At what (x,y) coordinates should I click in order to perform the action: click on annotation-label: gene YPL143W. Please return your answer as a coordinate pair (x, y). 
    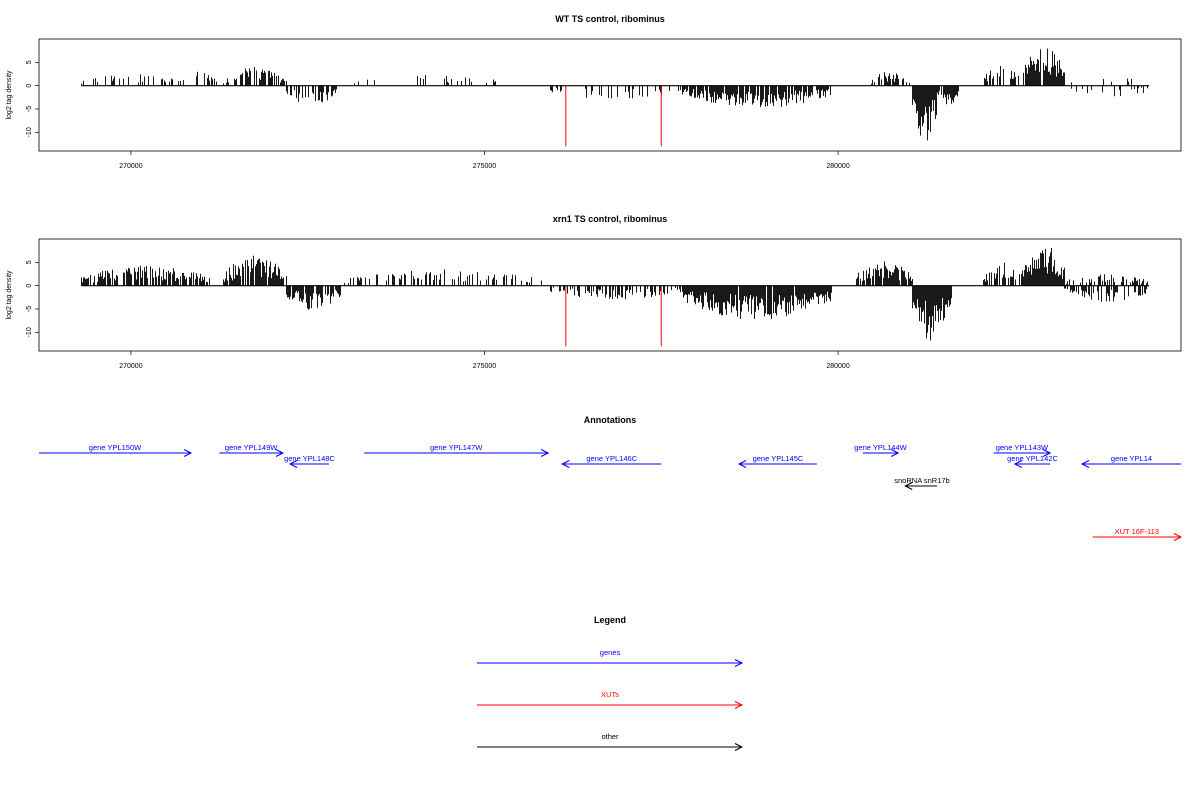
    Looking at the image, I should click on (1022, 447).